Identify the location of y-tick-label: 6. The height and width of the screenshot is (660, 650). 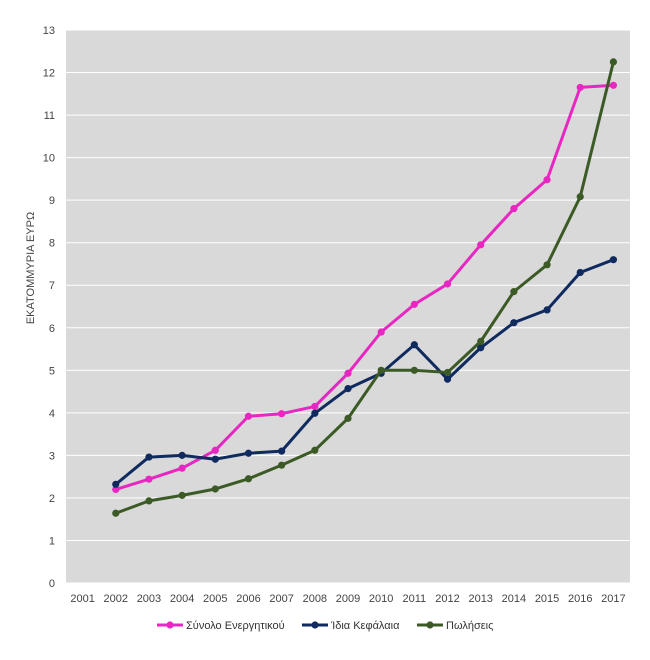
(52, 329).